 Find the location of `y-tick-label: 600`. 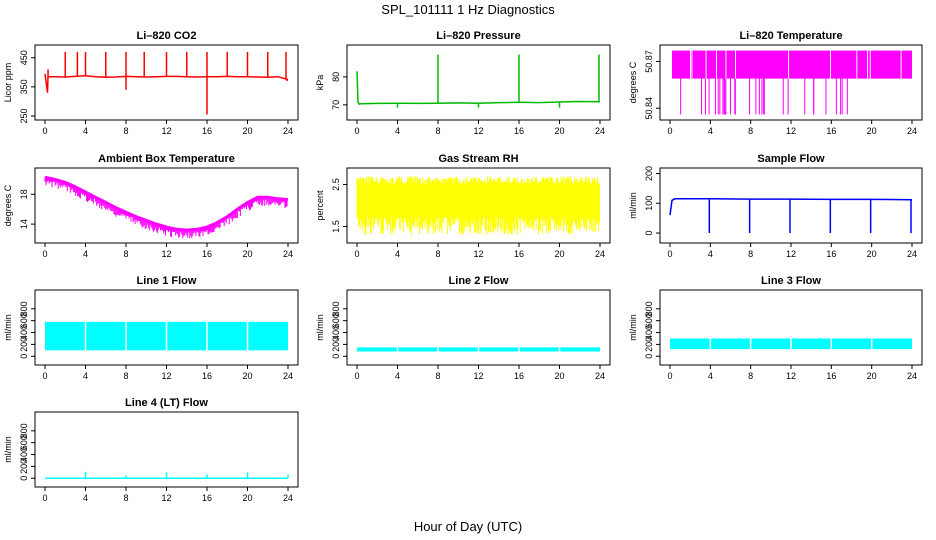

y-tick-label: 600 is located at coordinates (336, 320).